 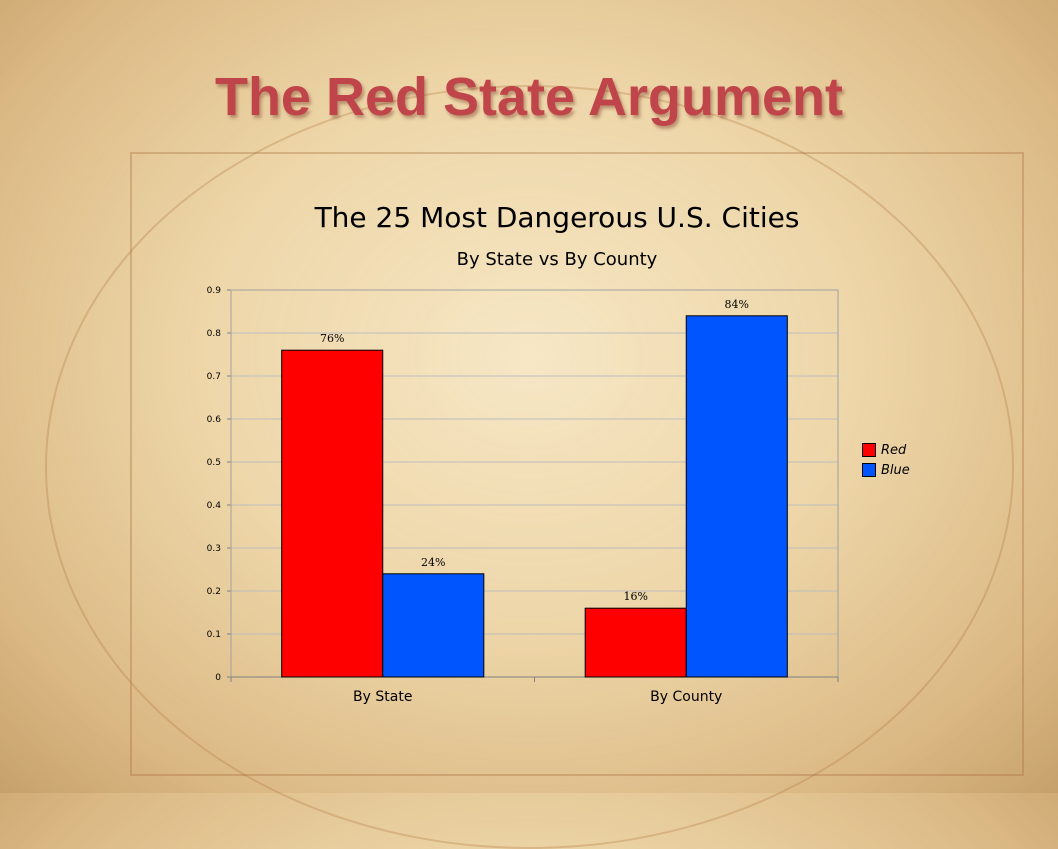 What do you see at coordinates (686, 697) in the screenshot?
I see `x-category-label: By County` at bounding box center [686, 697].